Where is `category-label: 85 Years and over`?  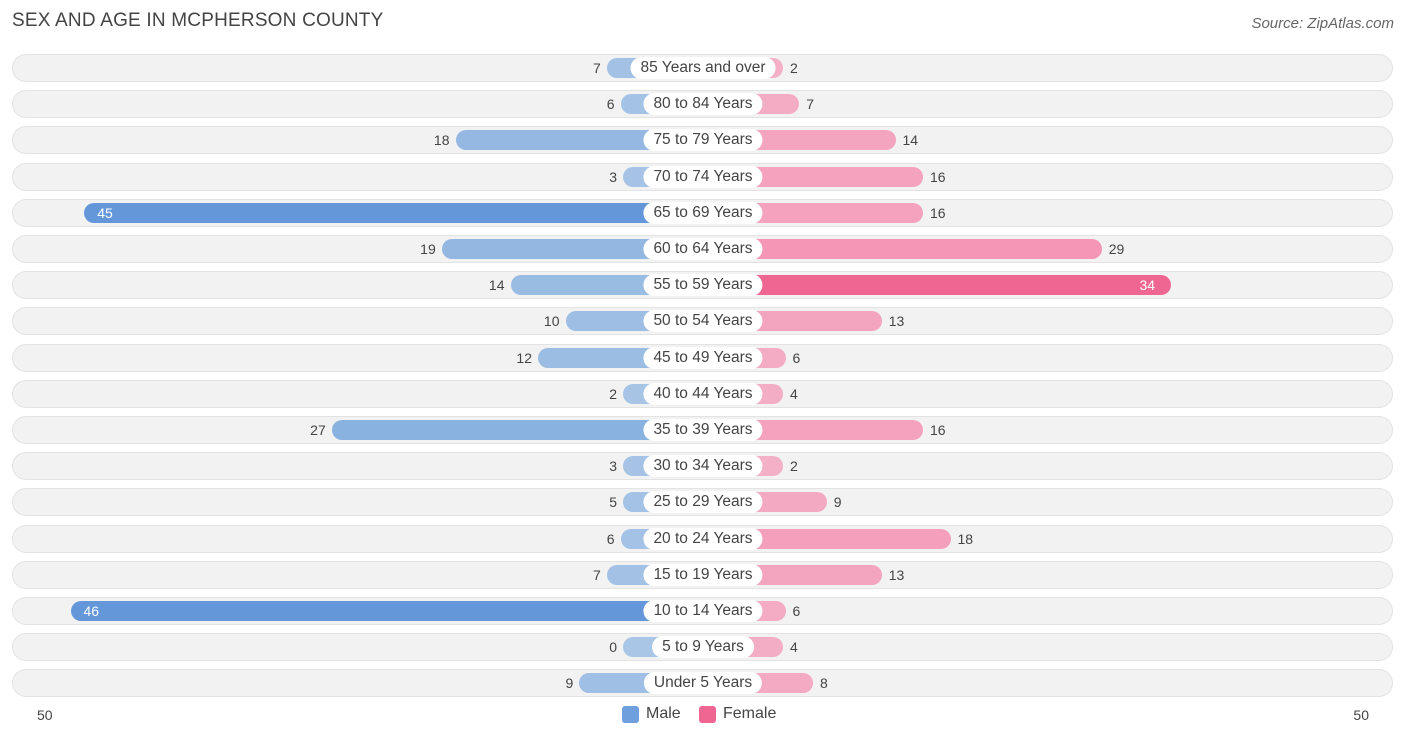 category-label: 85 Years and over is located at coordinates (703, 68).